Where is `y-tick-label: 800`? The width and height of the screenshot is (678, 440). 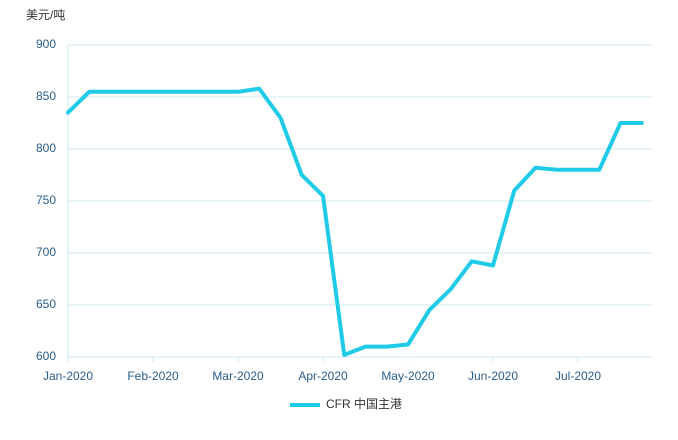
y-tick-label: 800 is located at coordinates (46, 148).